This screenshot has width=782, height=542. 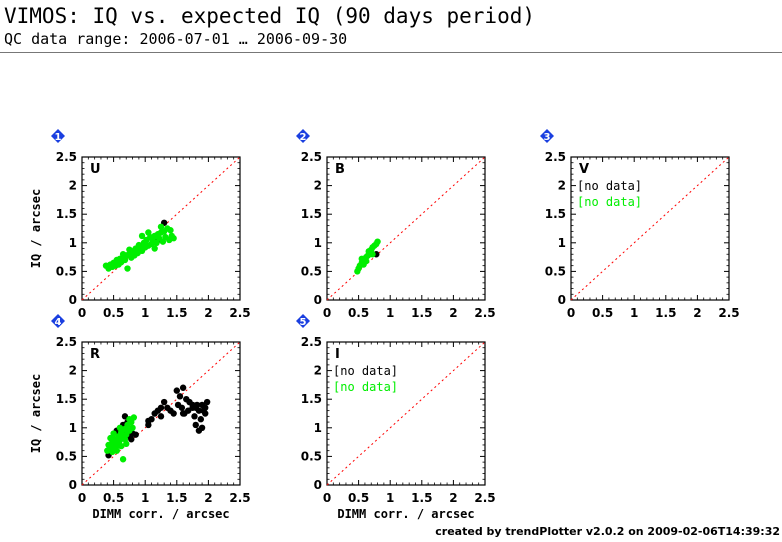 What do you see at coordinates (337, 354) in the screenshot?
I see `filter-label: I` at bounding box center [337, 354].